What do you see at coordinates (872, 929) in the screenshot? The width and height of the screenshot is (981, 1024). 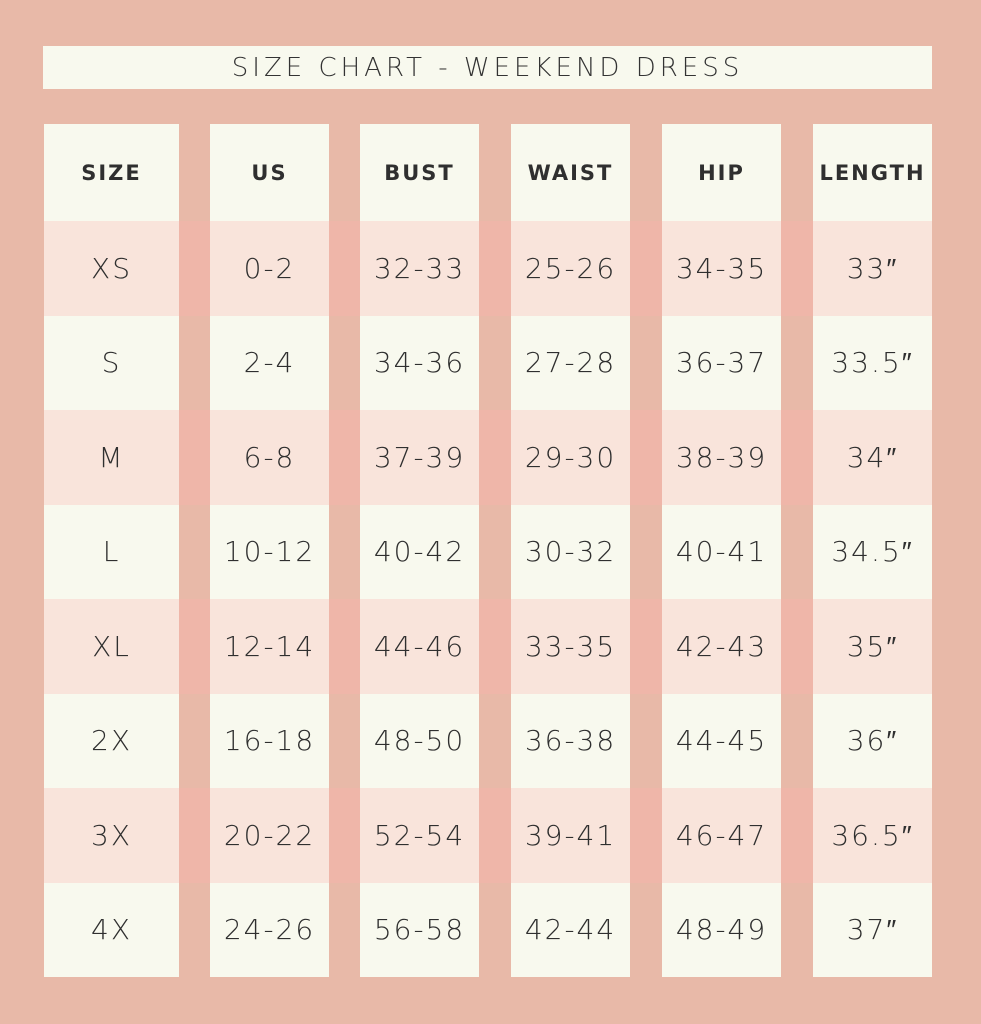 I see `table-cell: 37″` at bounding box center [872, 929].